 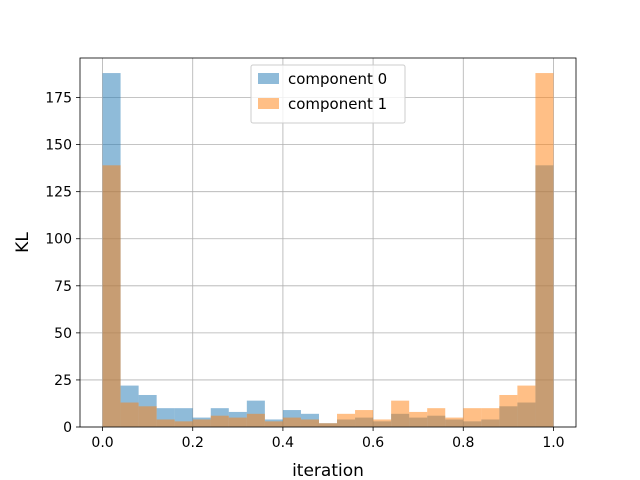 I want to click on x-axis-label: iteration, so click(x=328, y=470).